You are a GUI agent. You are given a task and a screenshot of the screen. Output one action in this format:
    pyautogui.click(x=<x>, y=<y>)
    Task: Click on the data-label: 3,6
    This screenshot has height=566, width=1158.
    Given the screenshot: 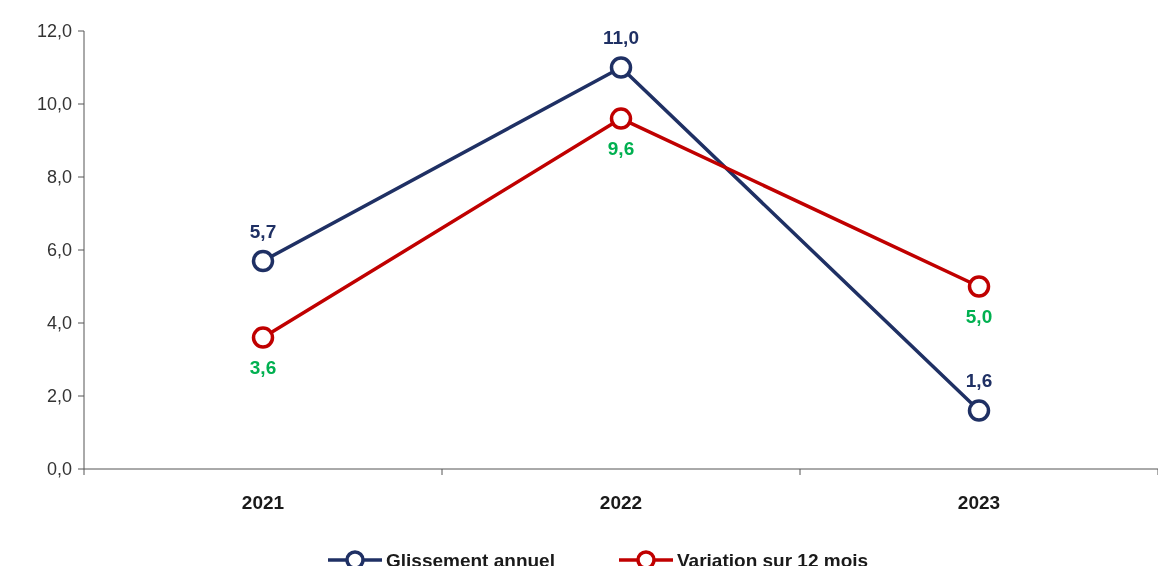 What is the action you would take?
    pyautogui.click(x=263, y=368)
    